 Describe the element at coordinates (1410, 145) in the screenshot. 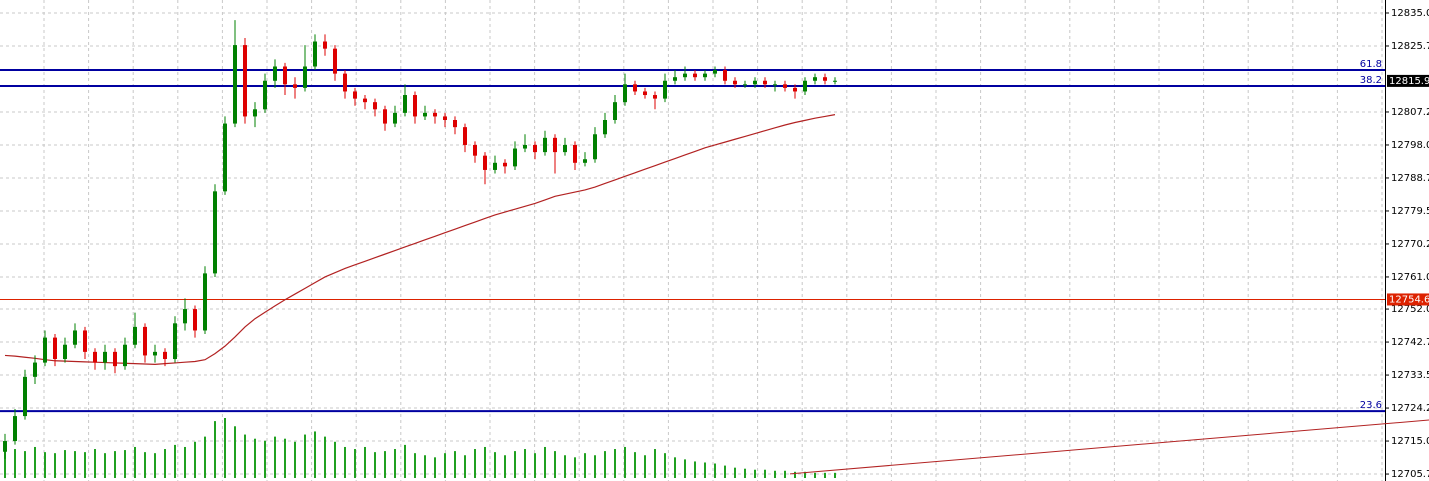

I see `y-tick-label: 12798.00` at that location.